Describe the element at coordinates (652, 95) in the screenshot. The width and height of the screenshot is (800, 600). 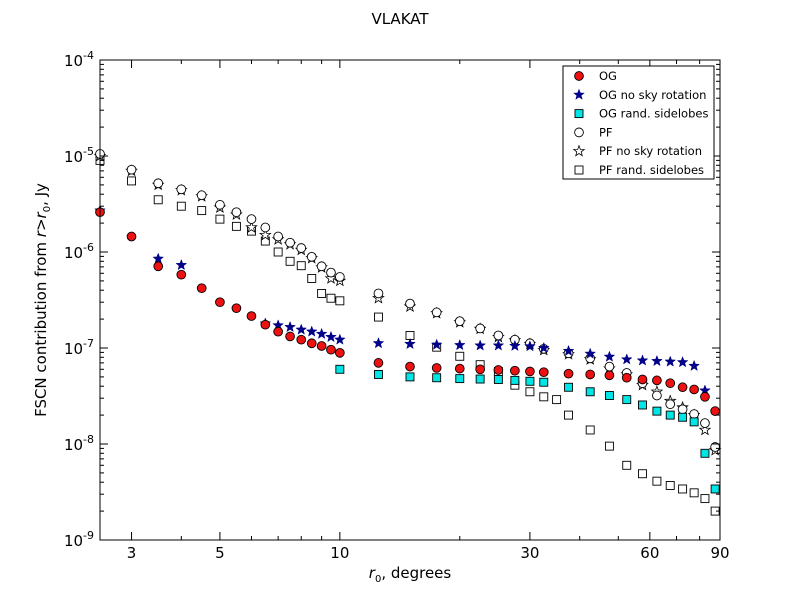
I see `legend-label: OG no sky rotation` at that location.